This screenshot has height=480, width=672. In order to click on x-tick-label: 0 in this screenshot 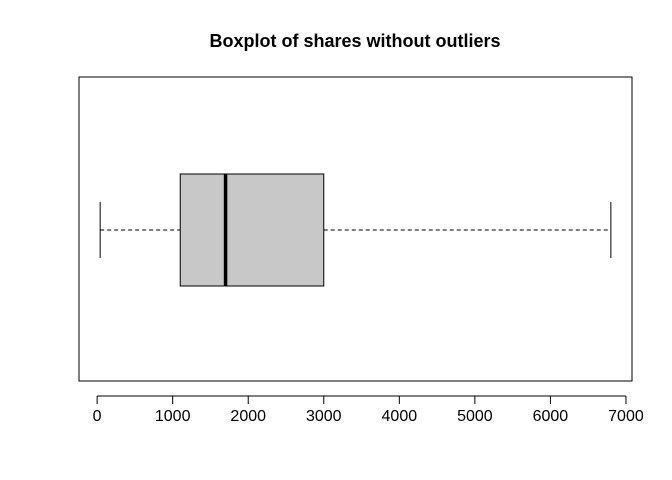, I will do `click(97, 416)`.